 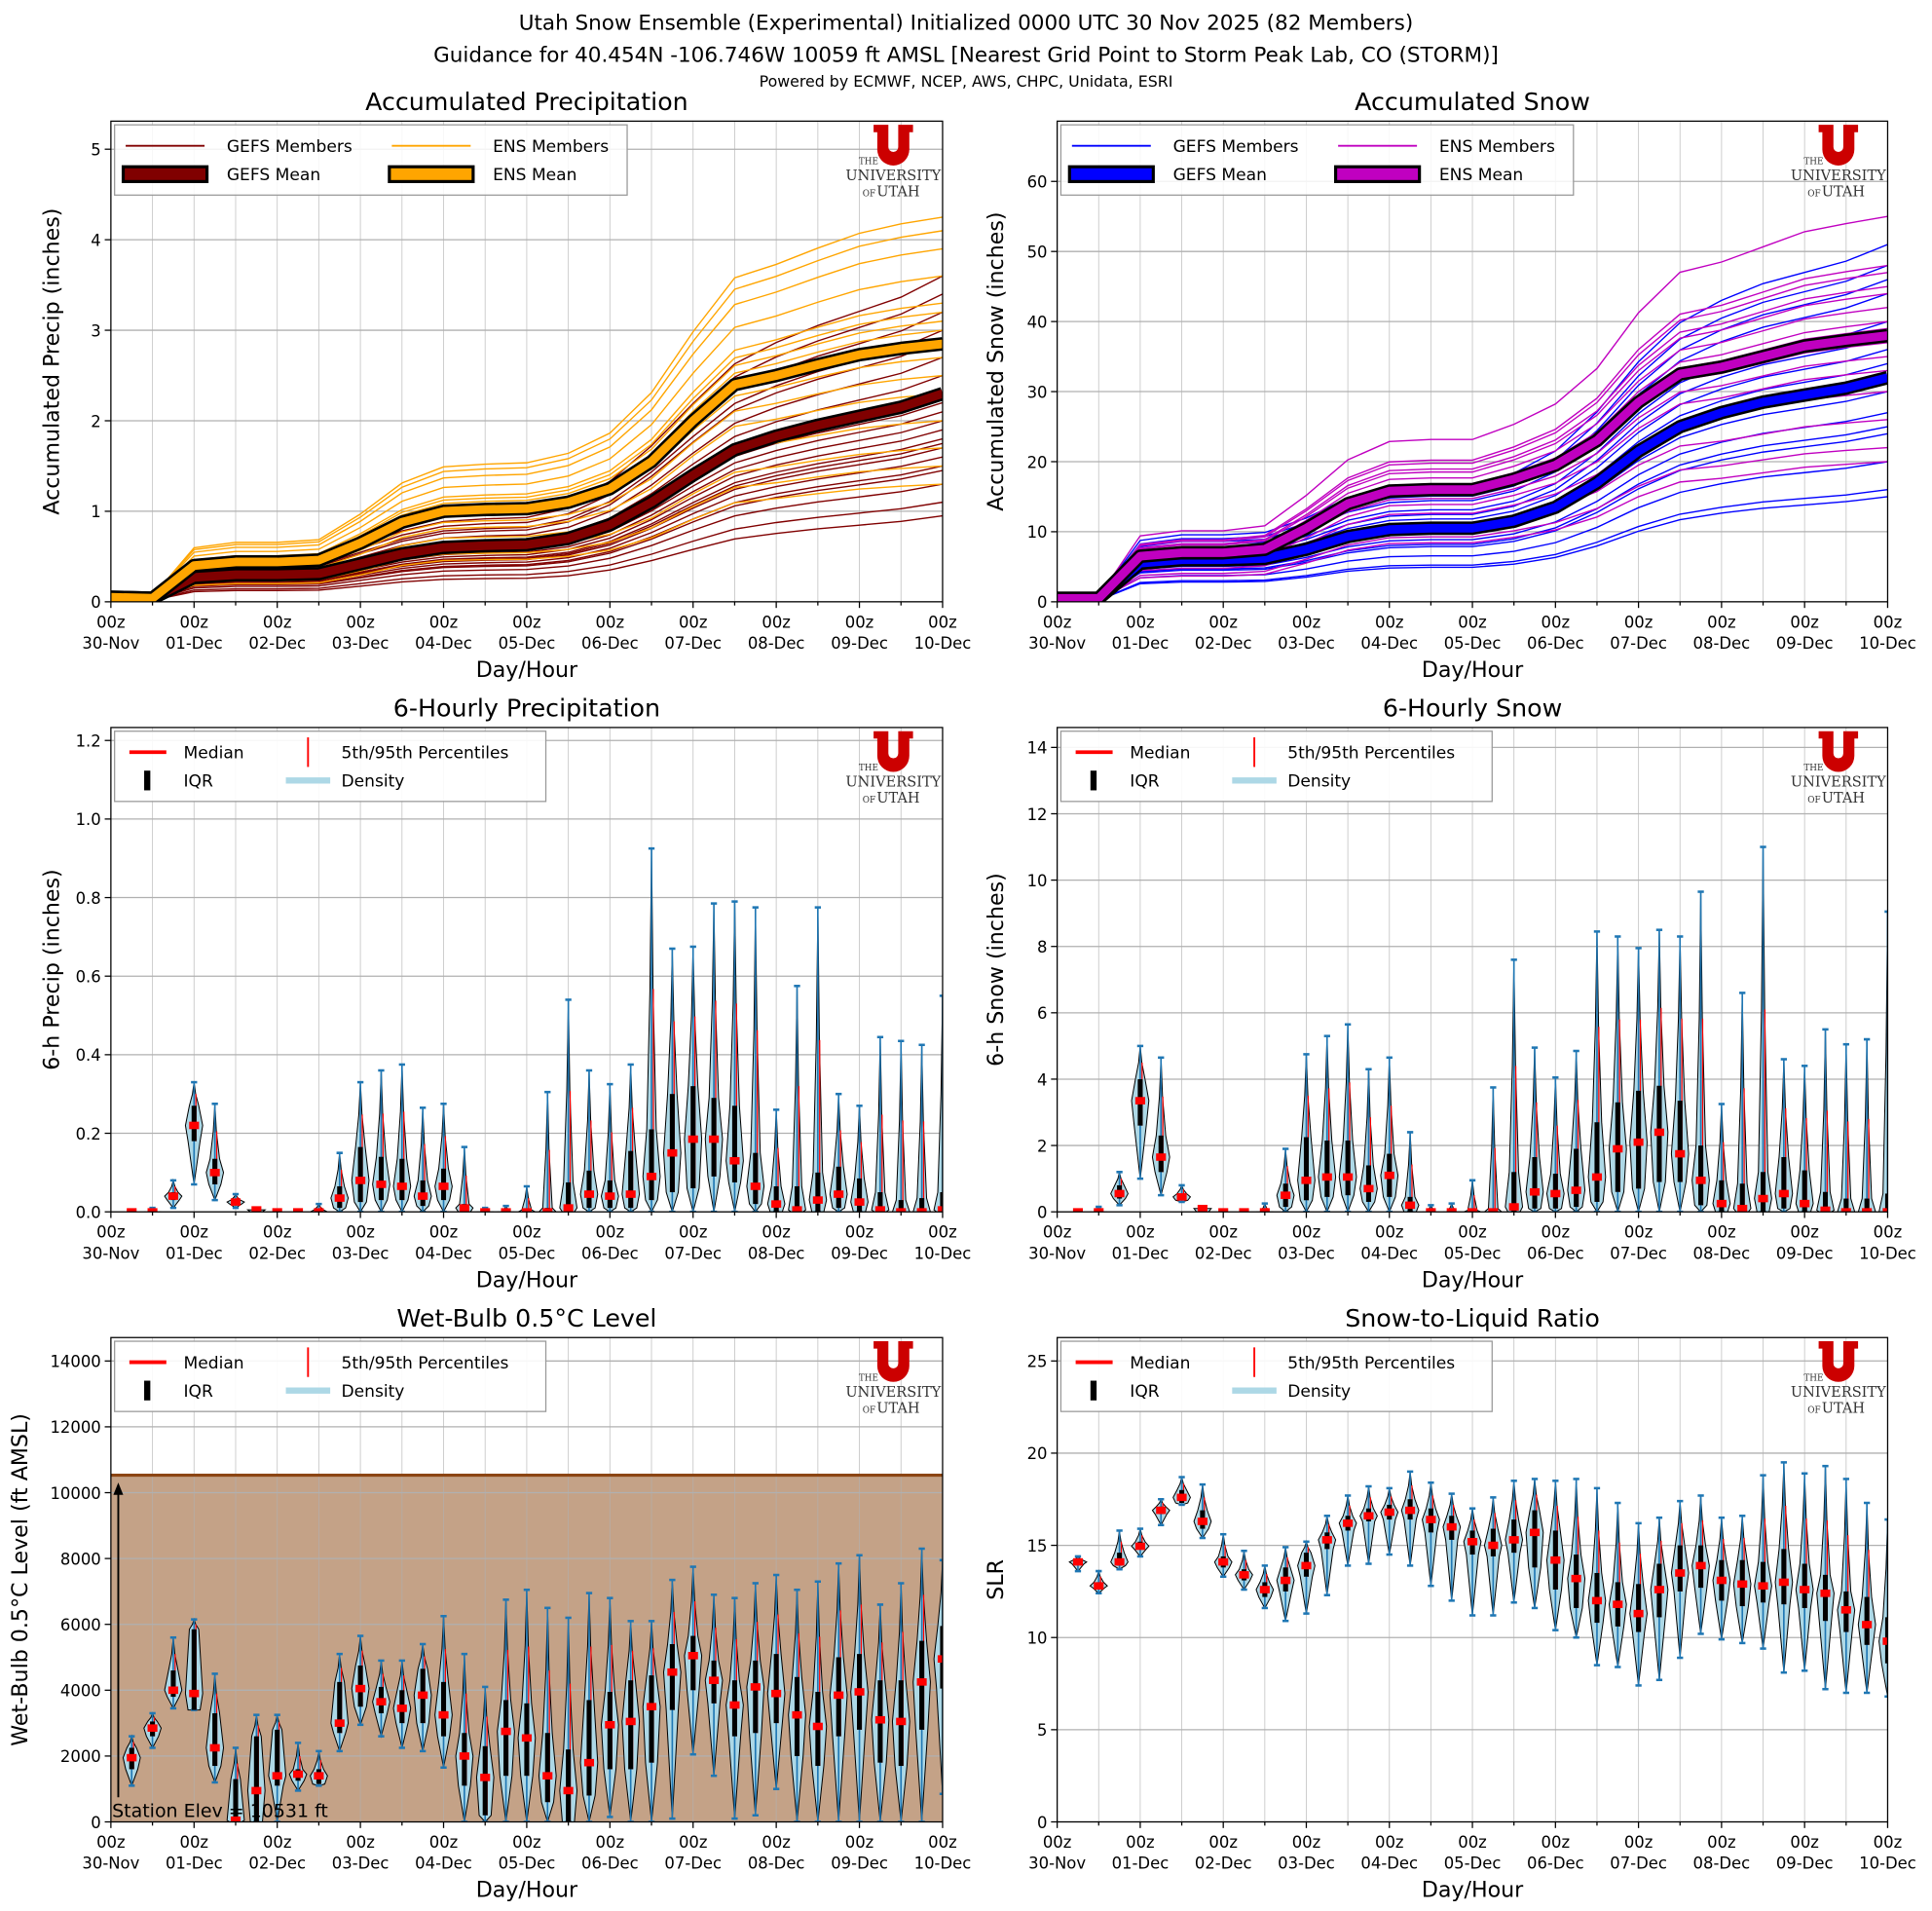 What do you see at coordinates (526, 558) in the screenshot?
I see `member-line-gefs-members` at bounding box center [526, 558].